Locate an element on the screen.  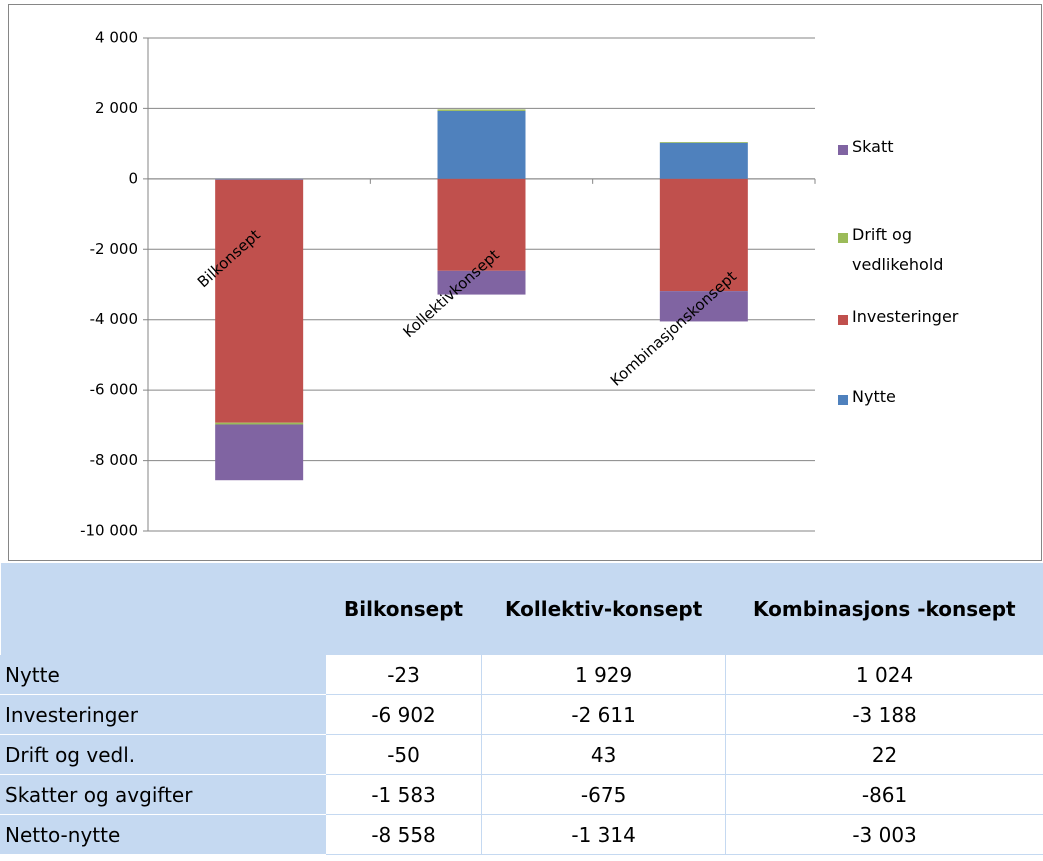
table-cell: -3 003 is located at coordinates (884, 834).